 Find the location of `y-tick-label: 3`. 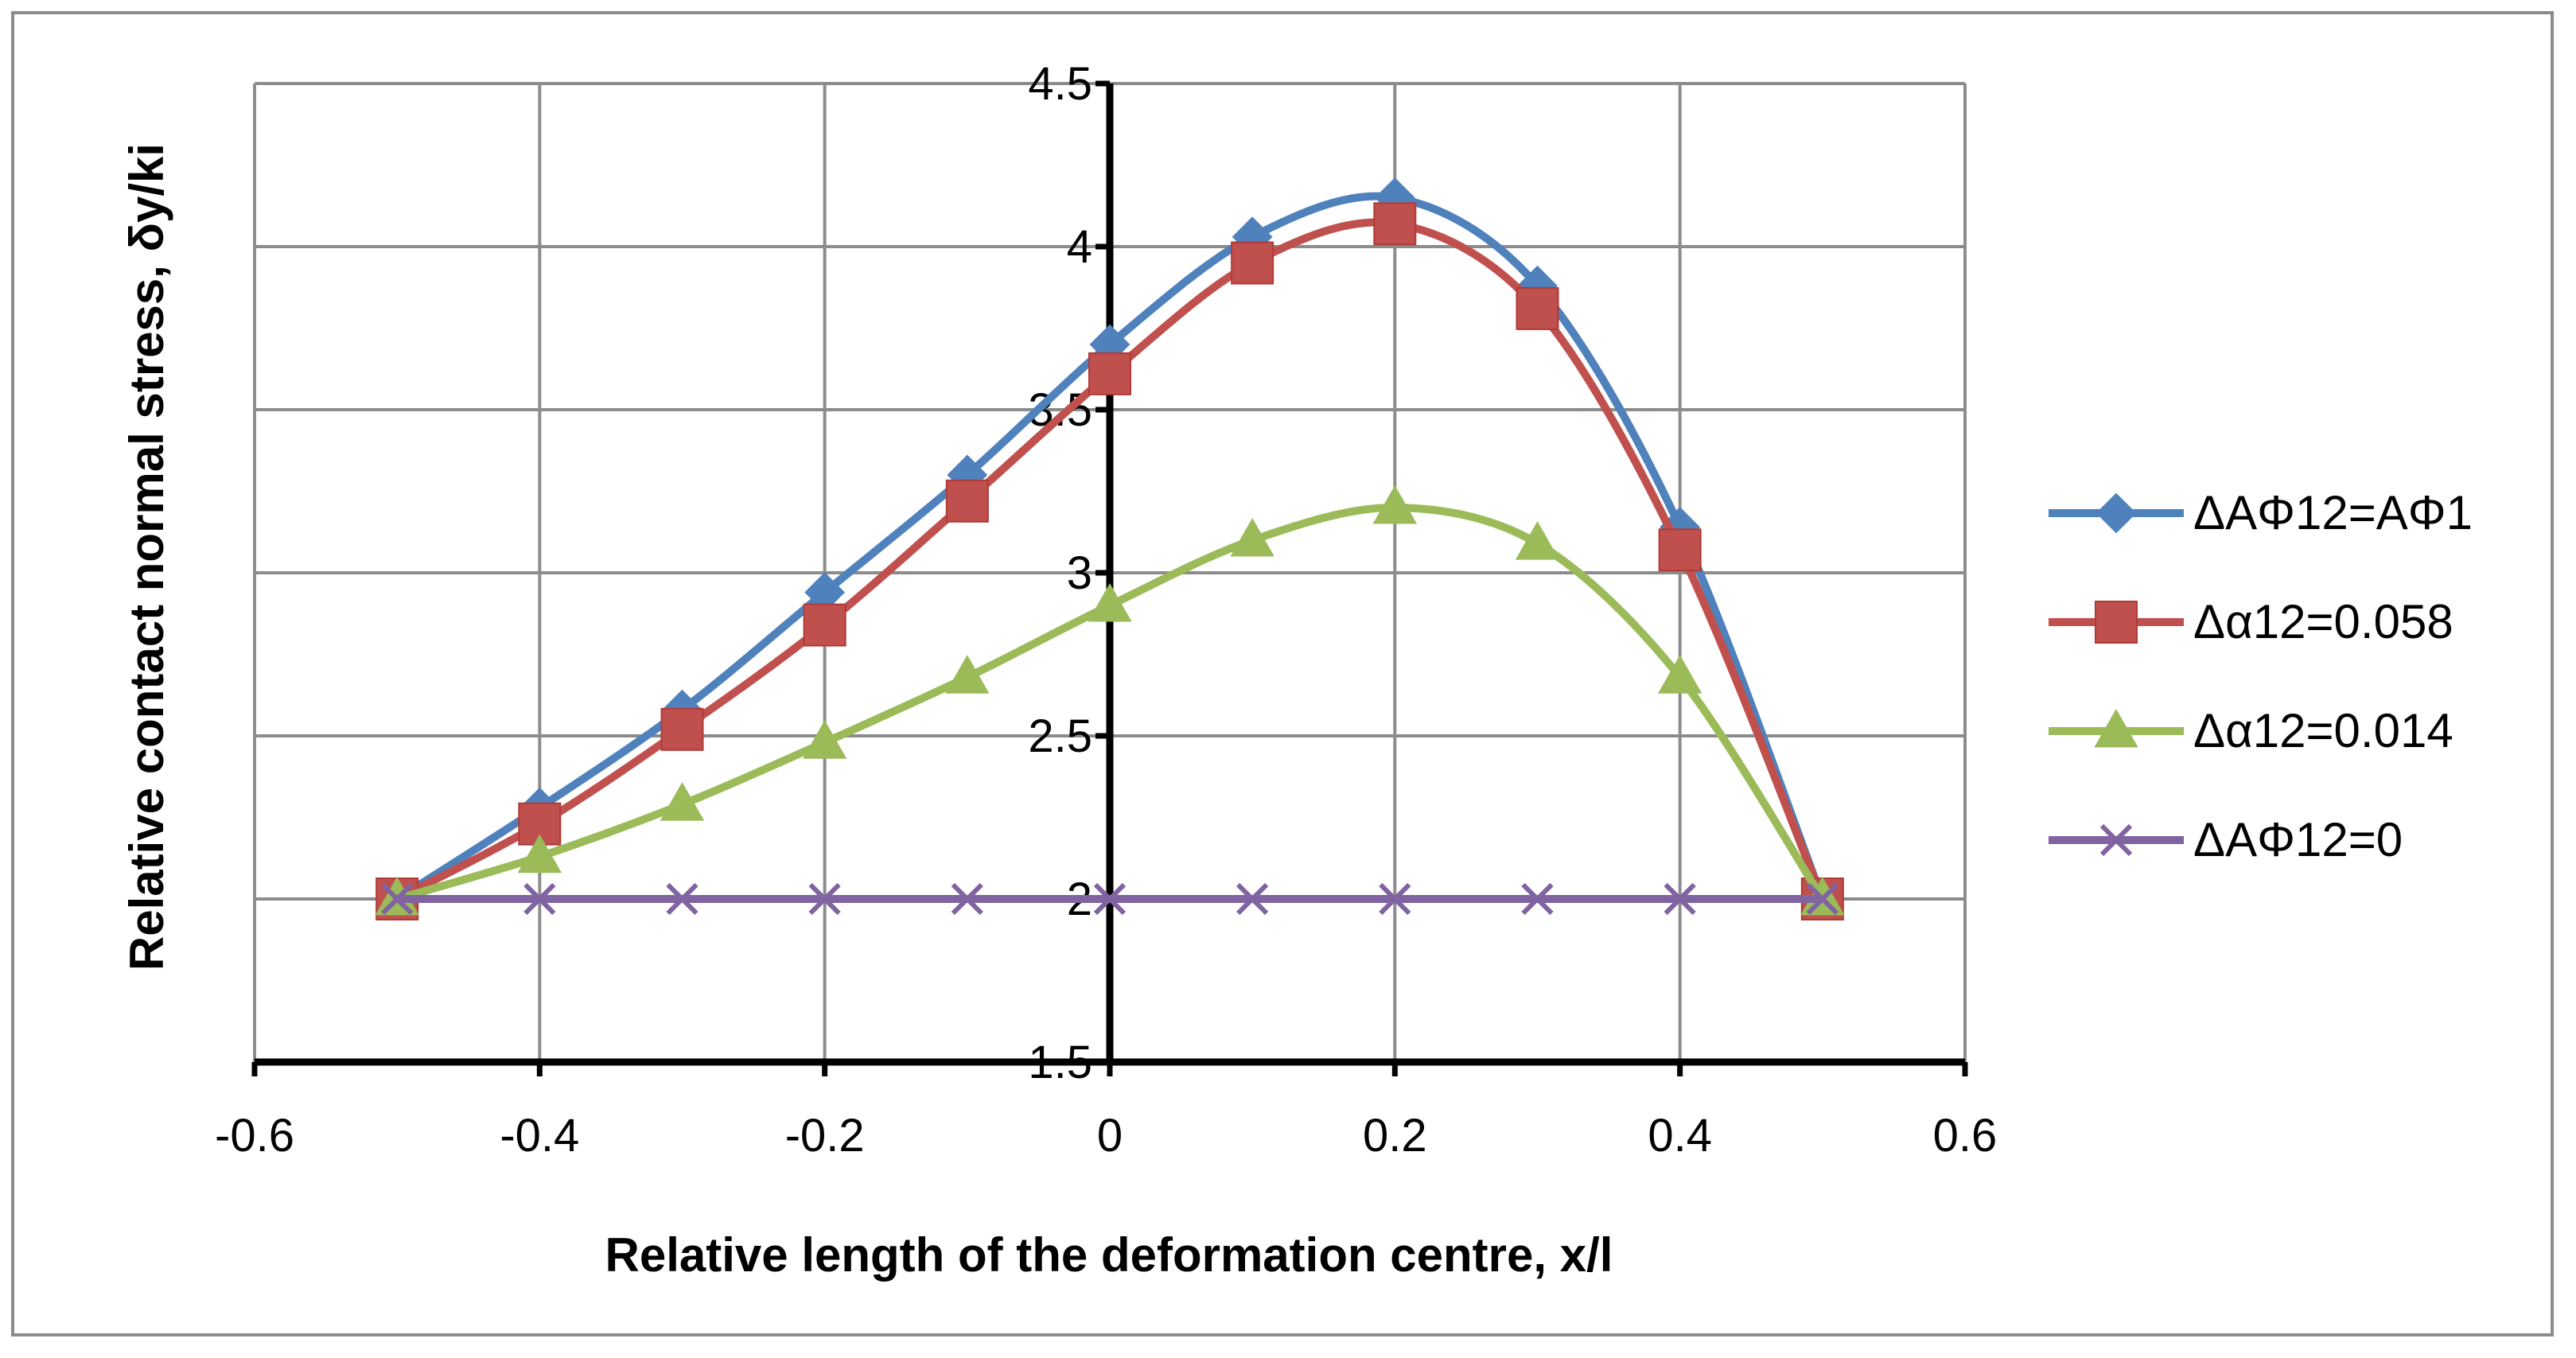

y-tick-label: 3 is located at coordinates (1080, 573).